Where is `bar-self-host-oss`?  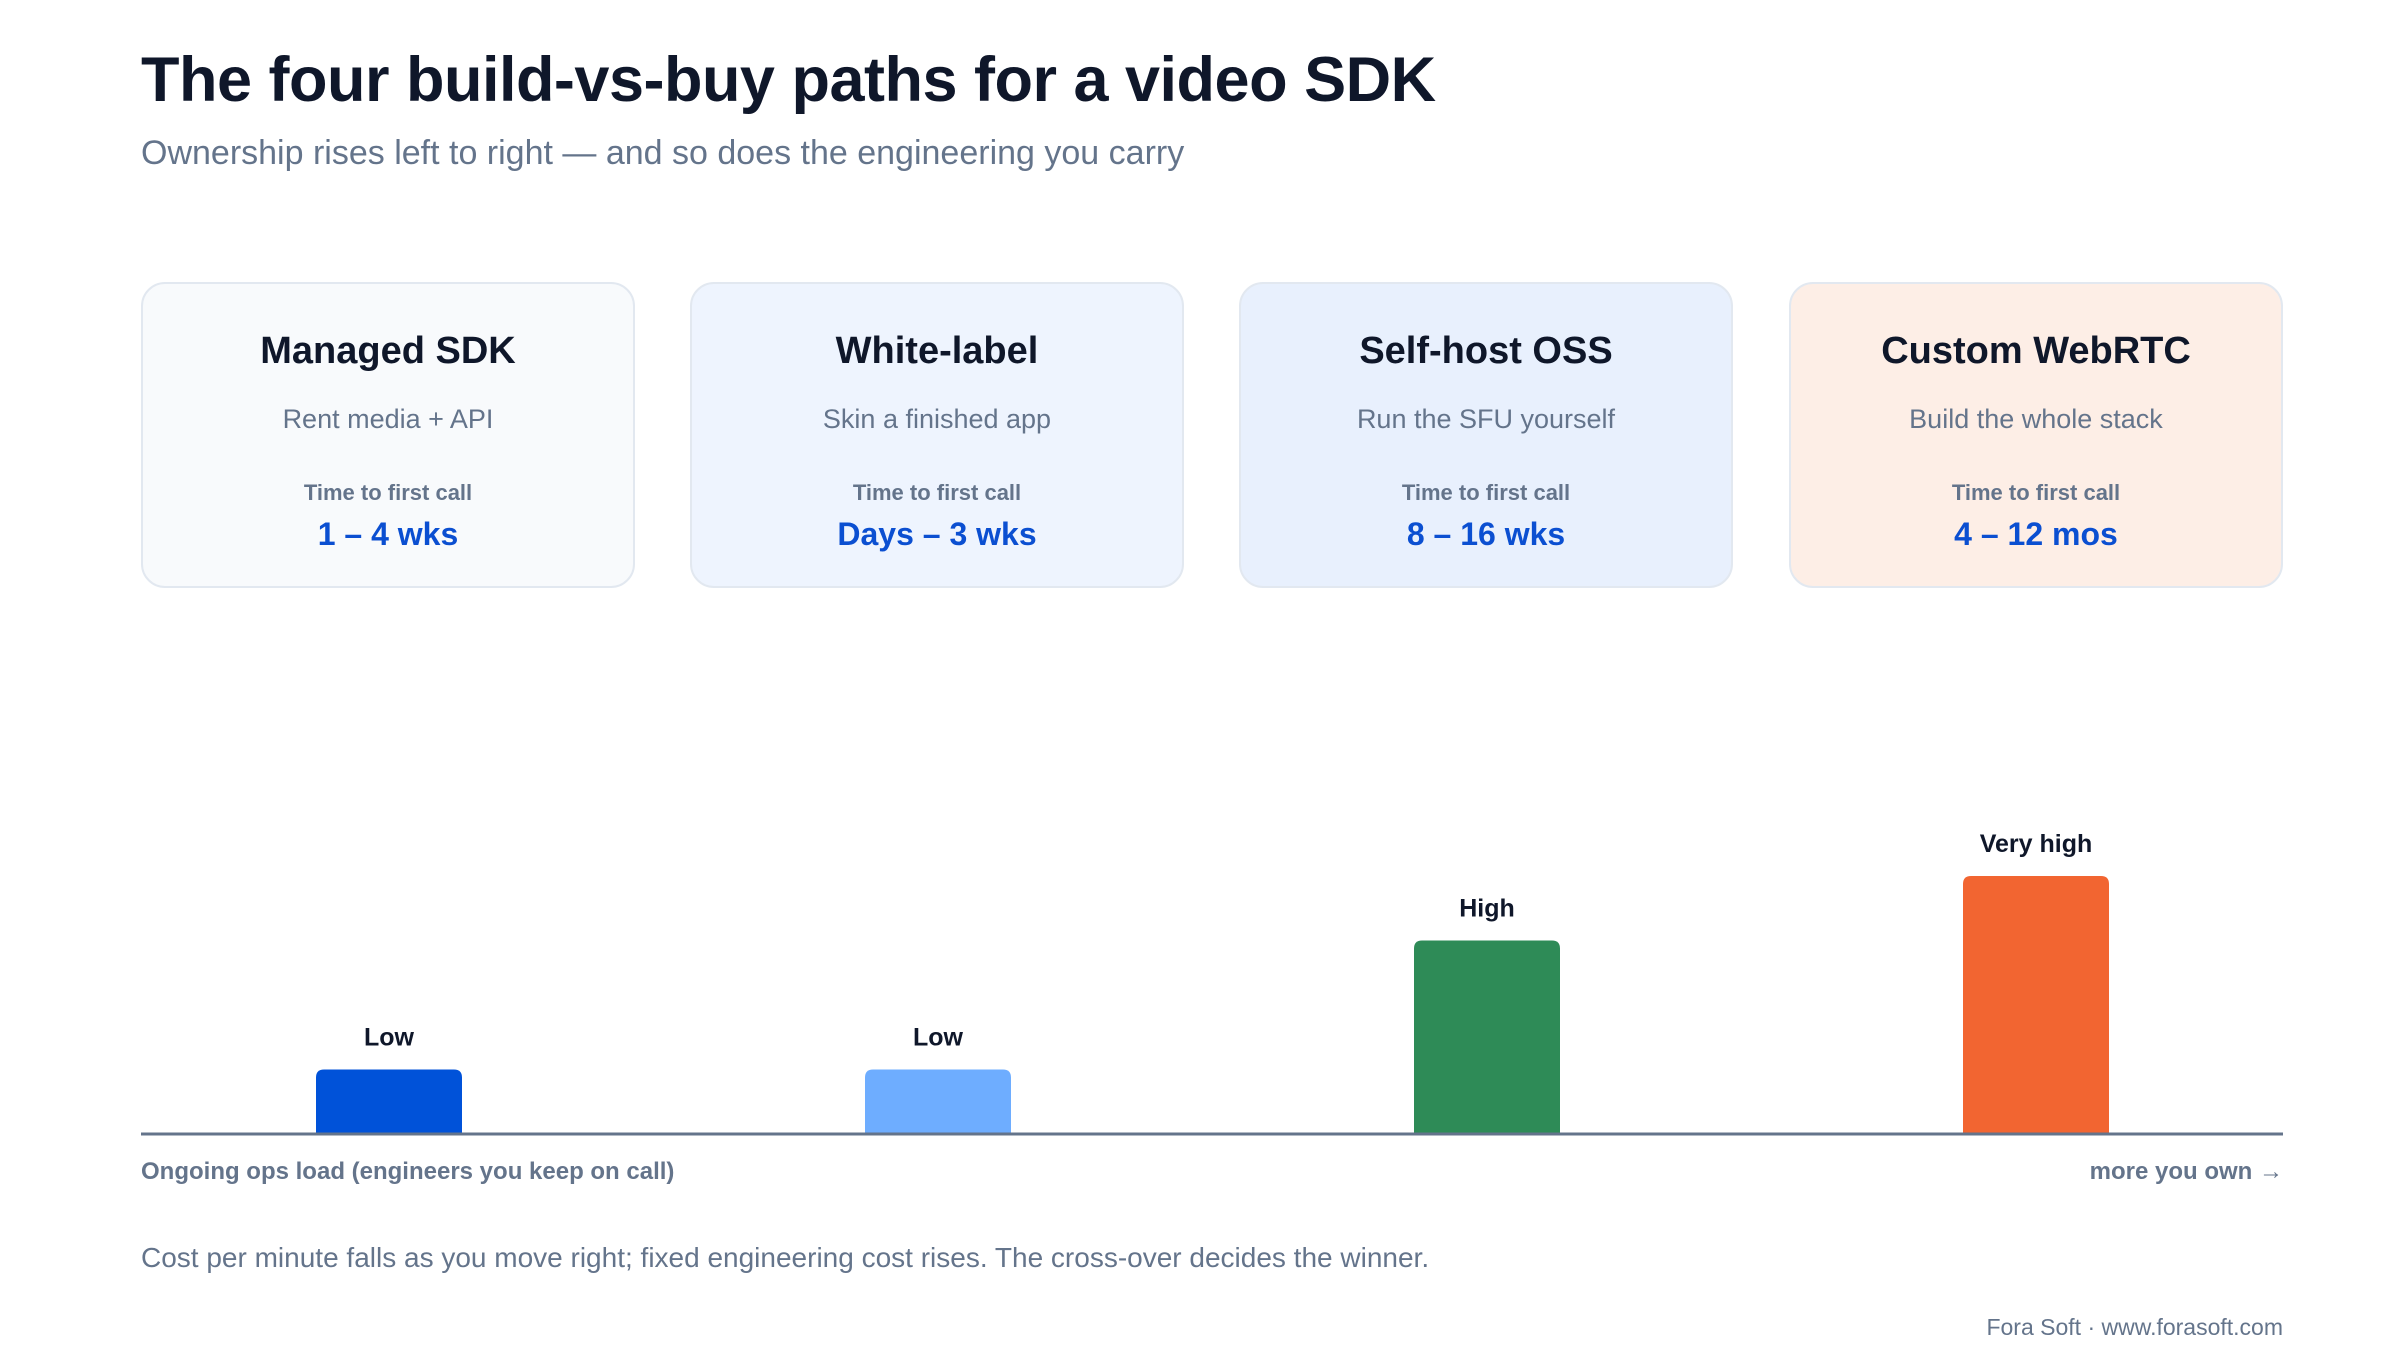
bar-self-host-oss is located at coordinates (1487, 1037).